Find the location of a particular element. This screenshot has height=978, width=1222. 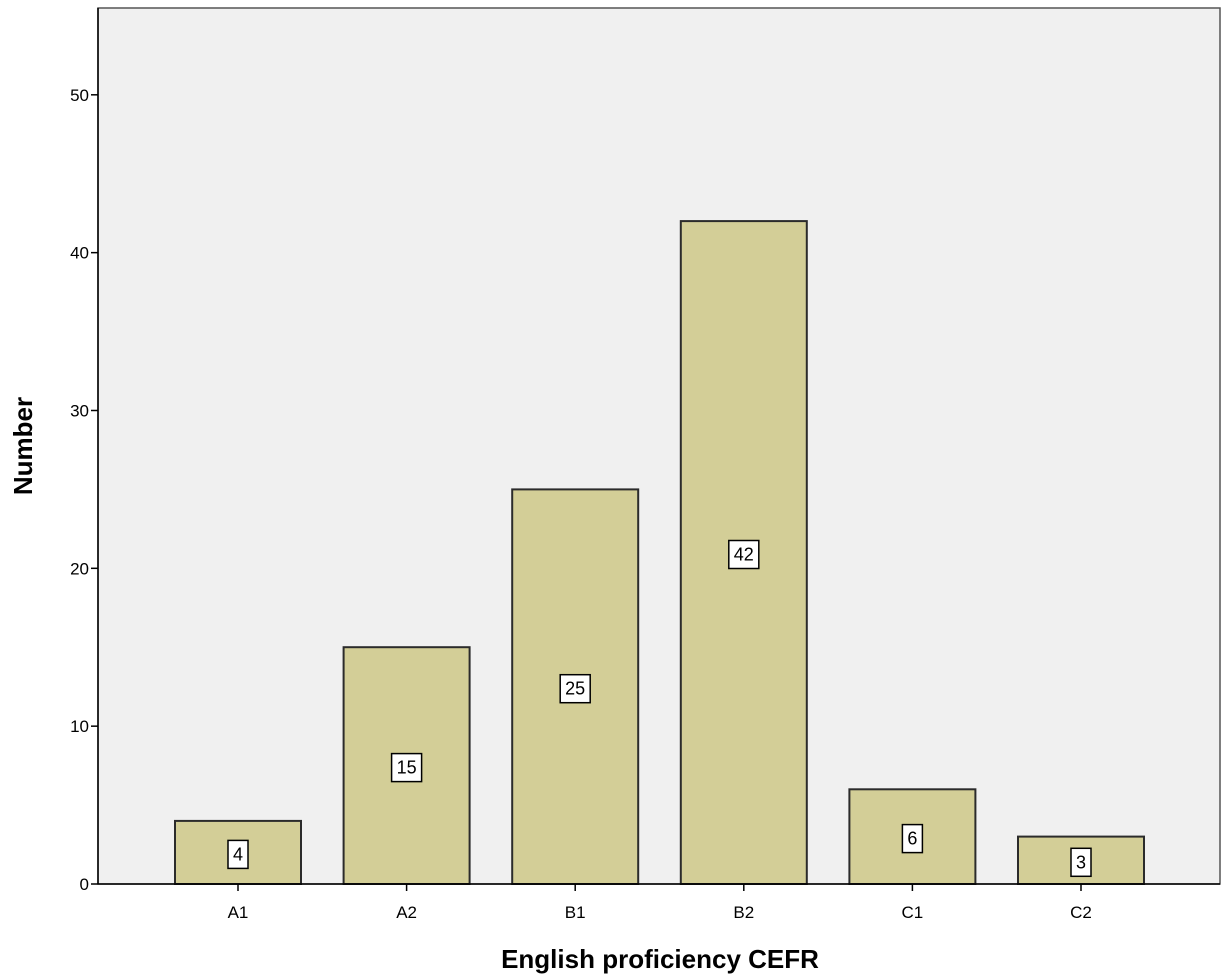

x-tick-label-c1: C1 is located at coordinates (913, 912).